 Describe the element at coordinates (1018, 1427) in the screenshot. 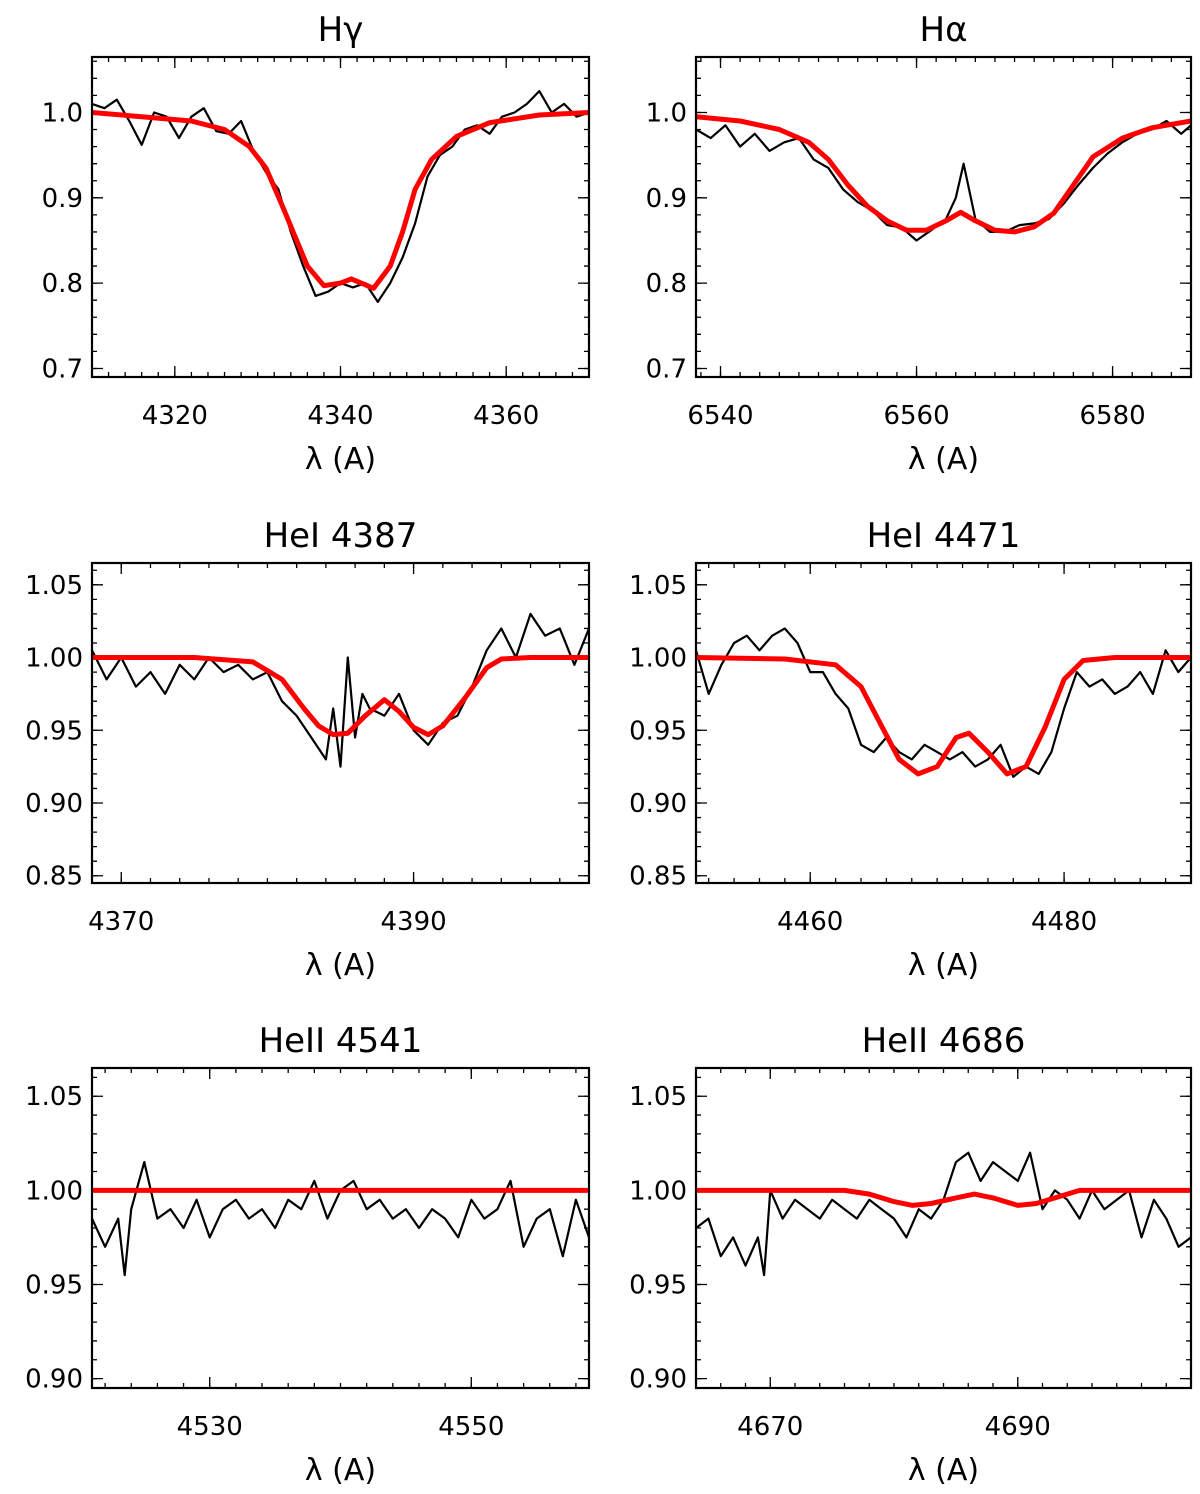

I see `x-tick-label: 4690` at that location.